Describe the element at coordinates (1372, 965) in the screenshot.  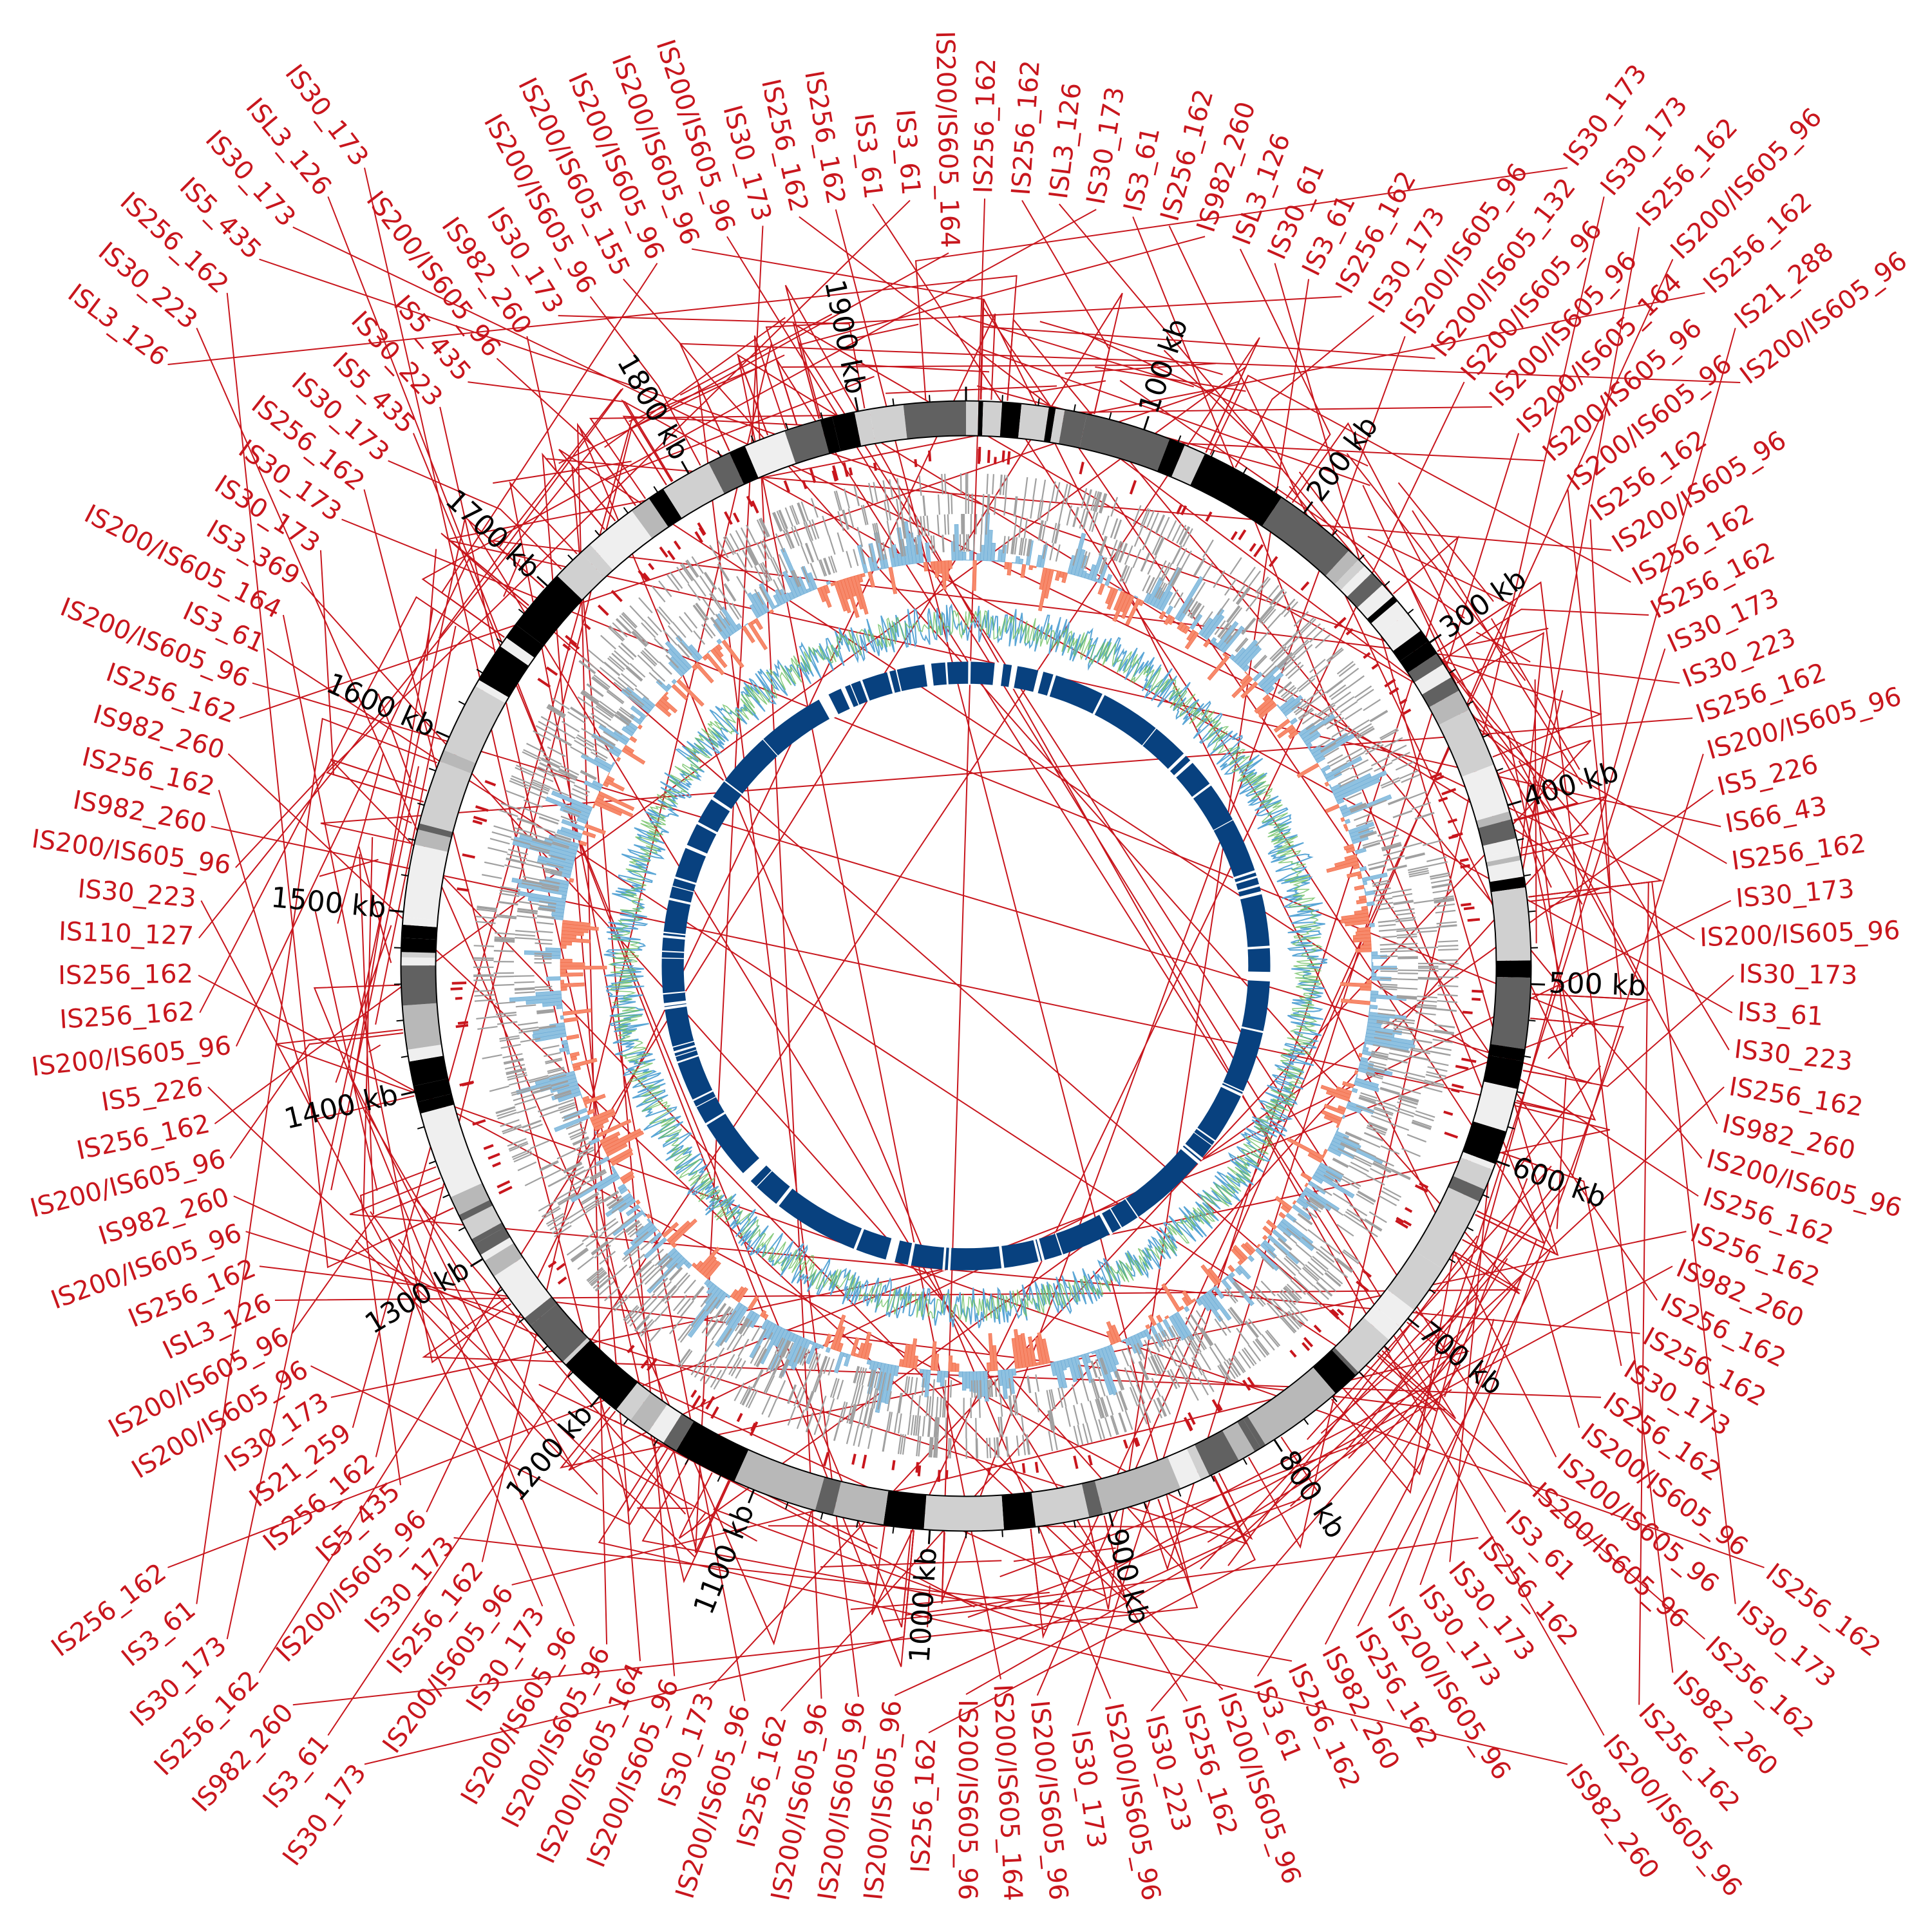
I see `gc-skew-positive-bar` at that location.